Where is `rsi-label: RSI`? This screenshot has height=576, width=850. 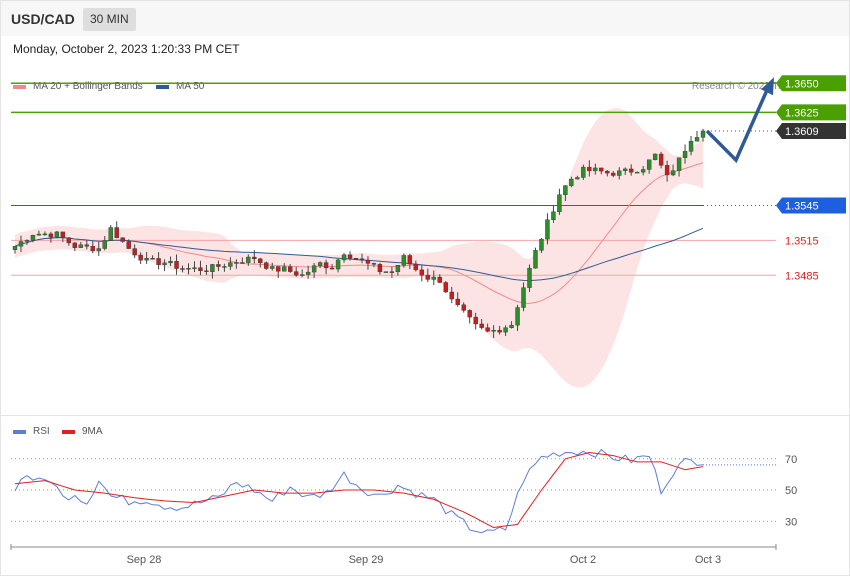
rsi-label: RSI is located at coordinates (41, 431).